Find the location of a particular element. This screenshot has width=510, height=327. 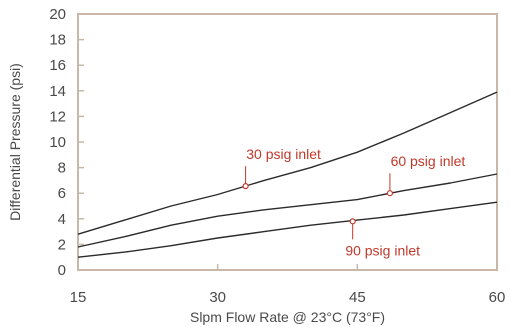

y-tick-label: 20 is located at coordinates (57, 14).